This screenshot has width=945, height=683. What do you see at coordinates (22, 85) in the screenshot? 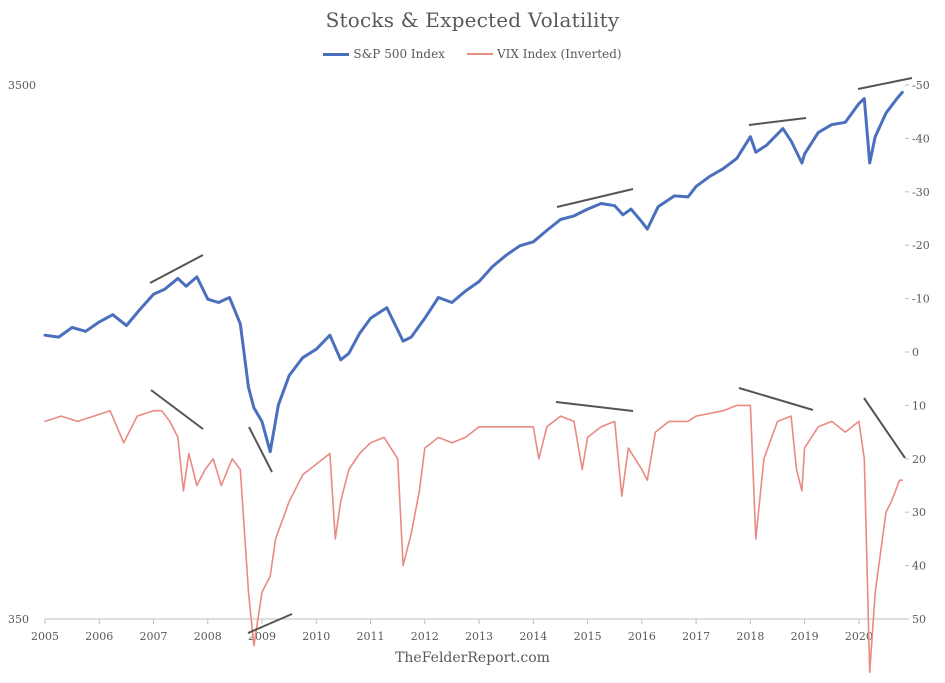
I see `left-tick-label: 3500` at bounding box center [22, 85].